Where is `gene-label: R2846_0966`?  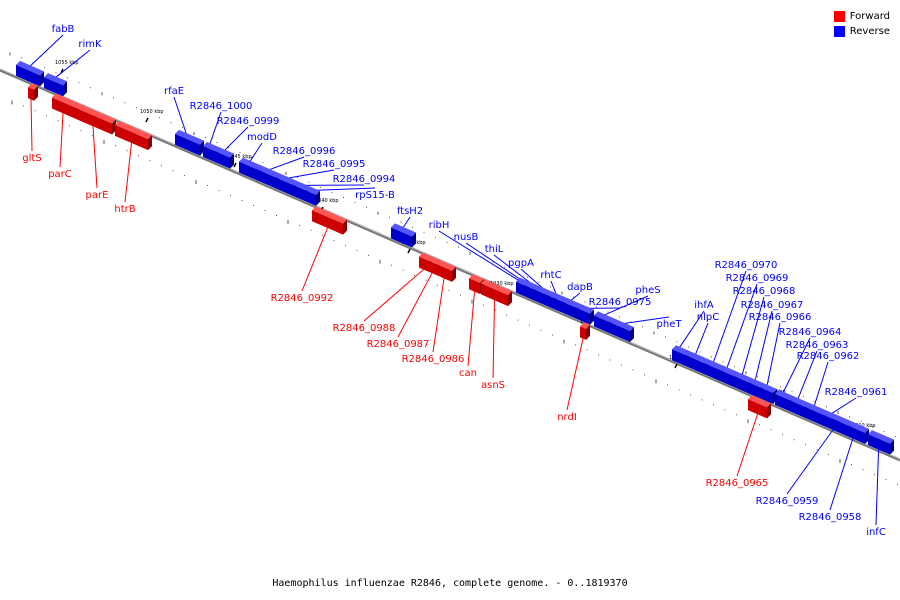
gene-label: R2846_0966 is located at coordinates (780, 317).